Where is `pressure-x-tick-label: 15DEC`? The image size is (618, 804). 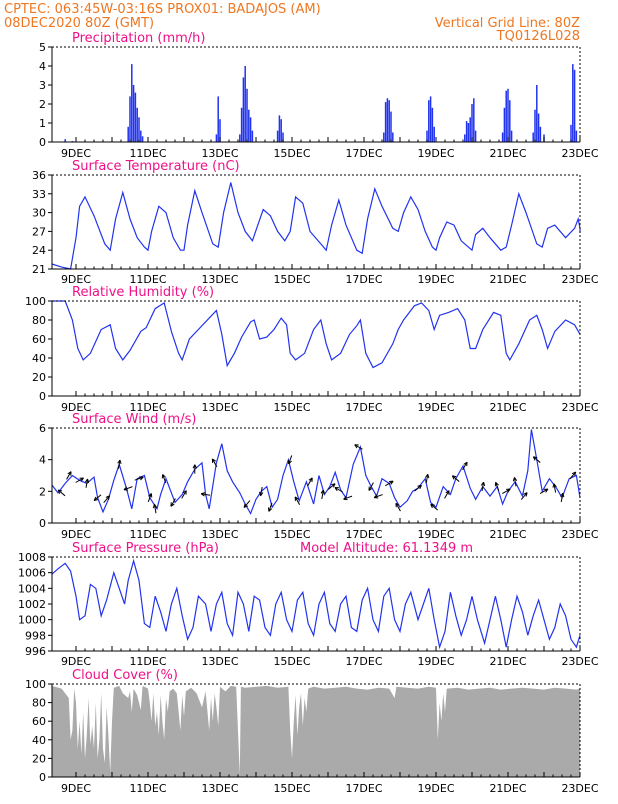 pressure-x-tick-label: 15DEC is located at coordinates (291, 661).